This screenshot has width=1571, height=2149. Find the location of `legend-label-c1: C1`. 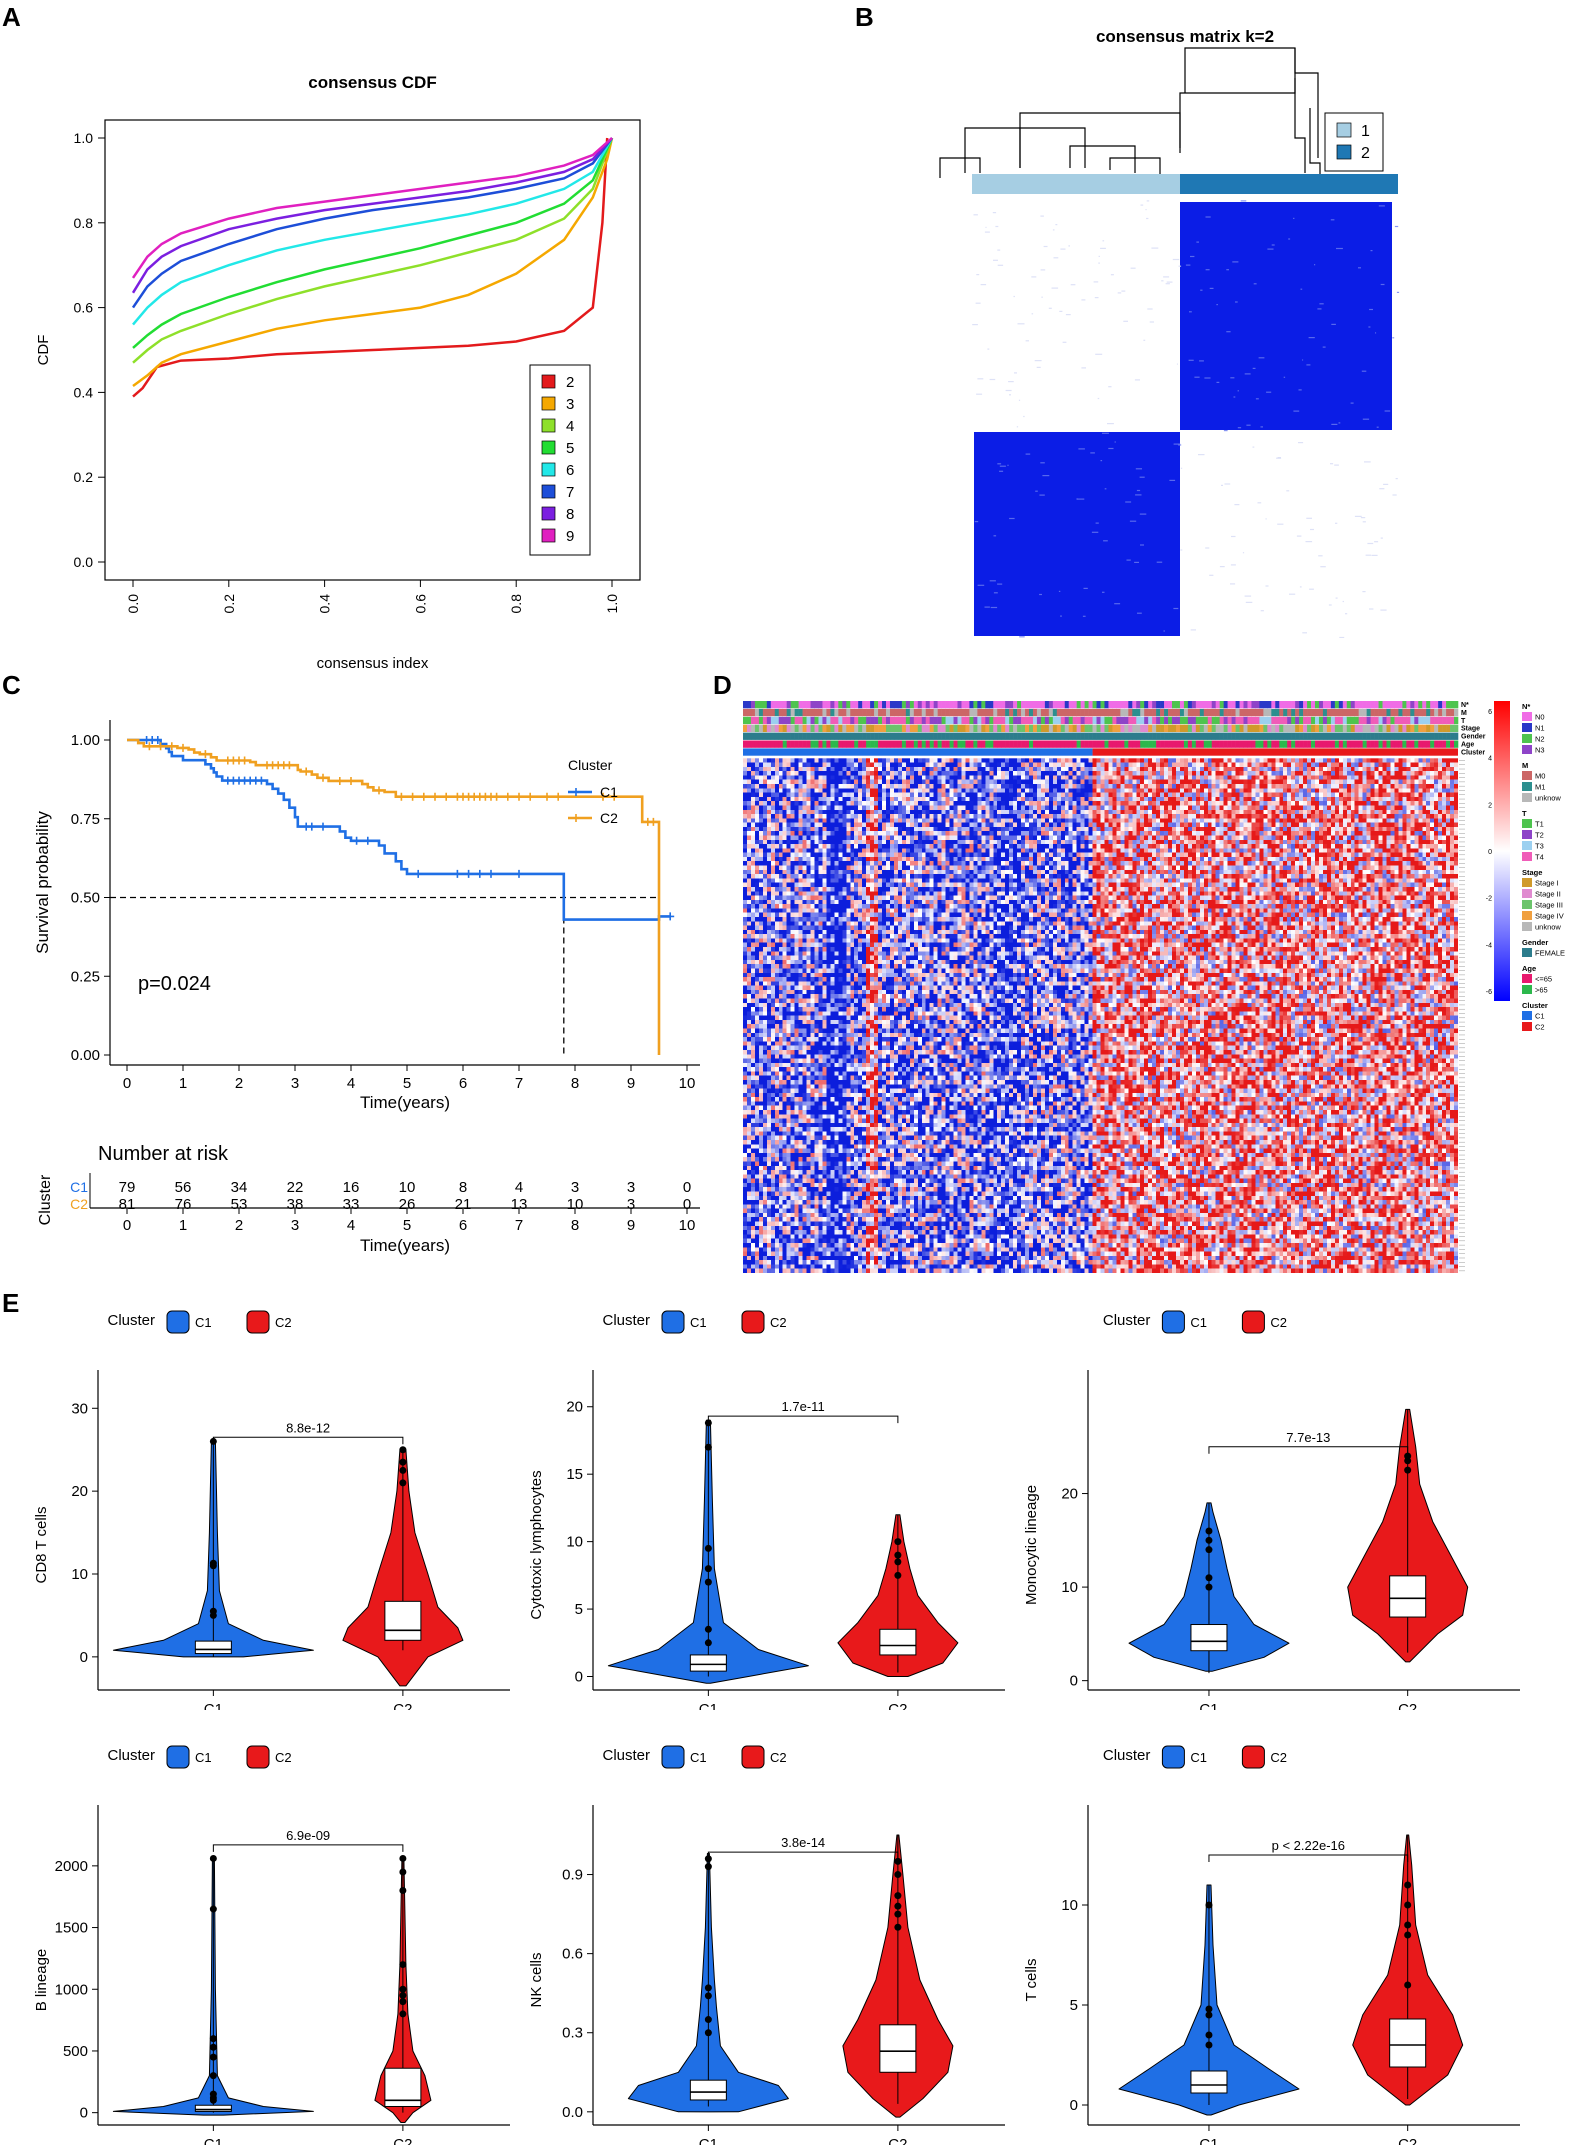

legend-label-c1: C1 is located at coordinates (203, 1322).